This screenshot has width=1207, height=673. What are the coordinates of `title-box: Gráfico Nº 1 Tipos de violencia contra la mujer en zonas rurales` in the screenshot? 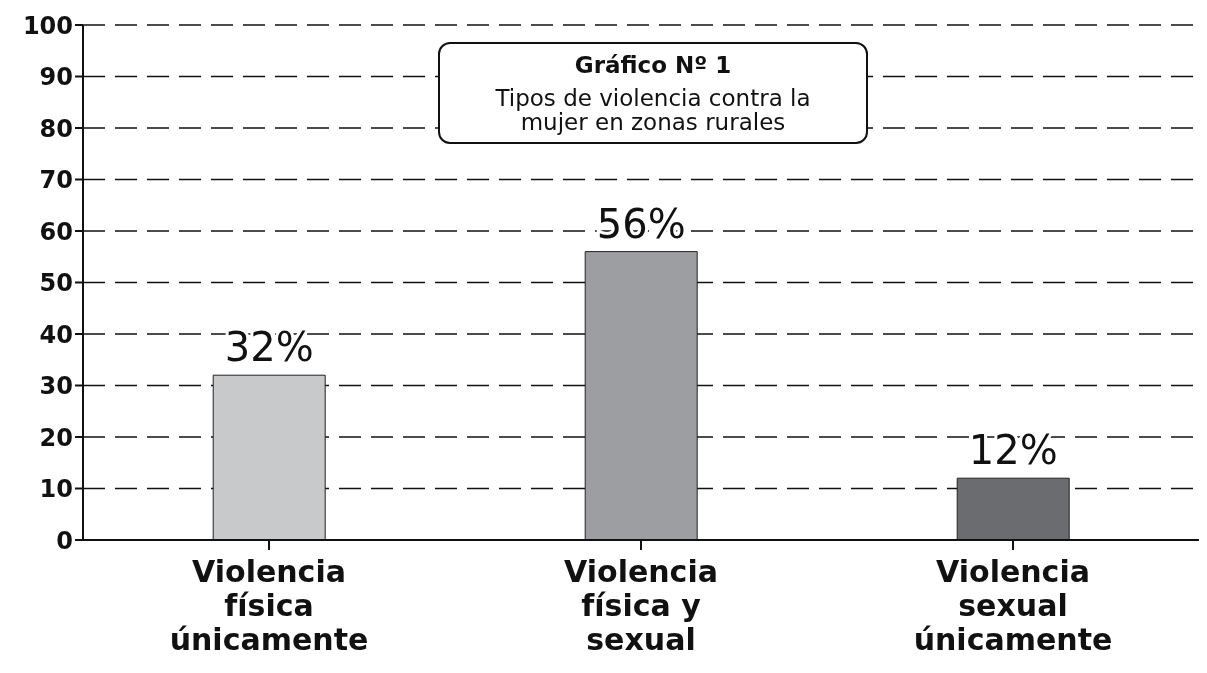 It's located at (653, 93).